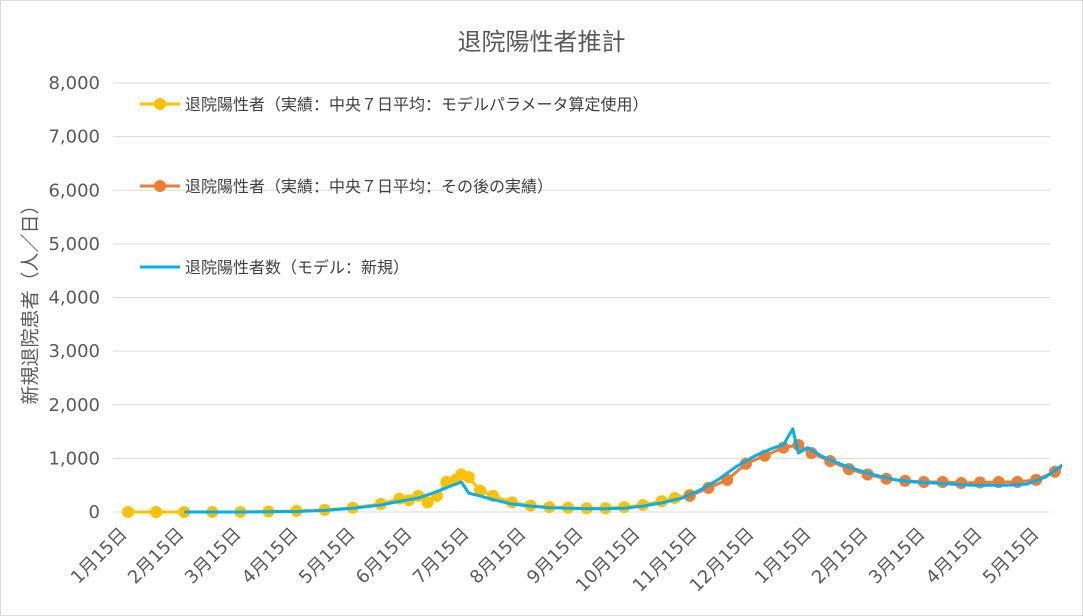 The width and height of the screenshot is (1083, 616). Describe the element at coordinates (441, 556) in the screenshot. I see `x-tick-label: 7月15日` at that location.